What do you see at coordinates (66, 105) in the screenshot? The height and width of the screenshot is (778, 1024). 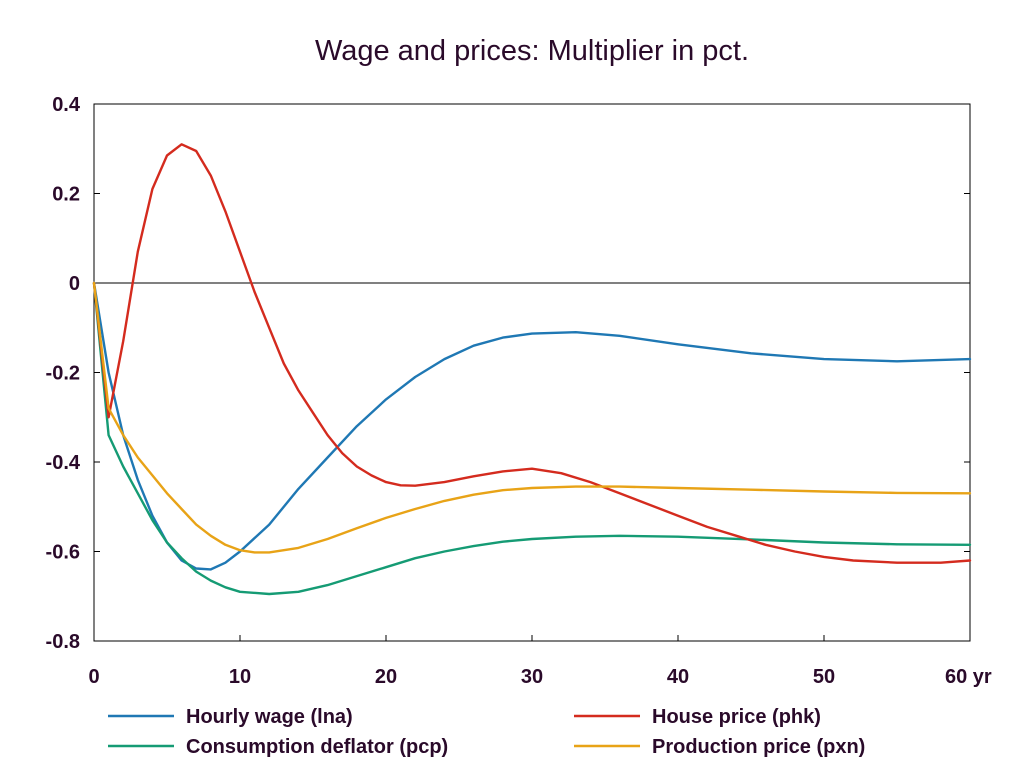 I see `y-tick-label: 0.4` at bounding box center [66, 105].